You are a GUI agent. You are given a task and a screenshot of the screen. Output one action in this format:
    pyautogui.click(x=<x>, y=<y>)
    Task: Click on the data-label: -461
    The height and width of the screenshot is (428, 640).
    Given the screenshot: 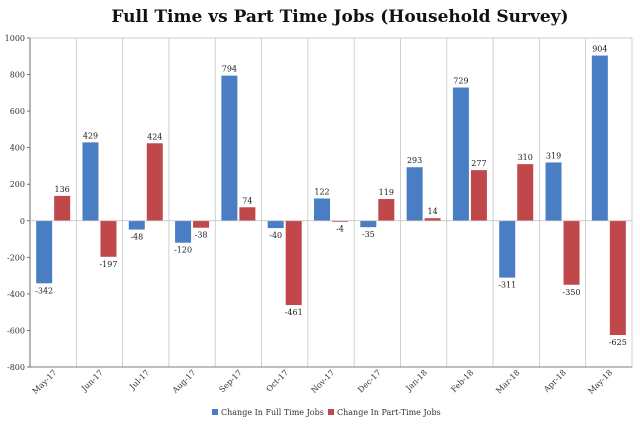 What is the action you would take?
    pyautogui.click(x=294, y=312)
    